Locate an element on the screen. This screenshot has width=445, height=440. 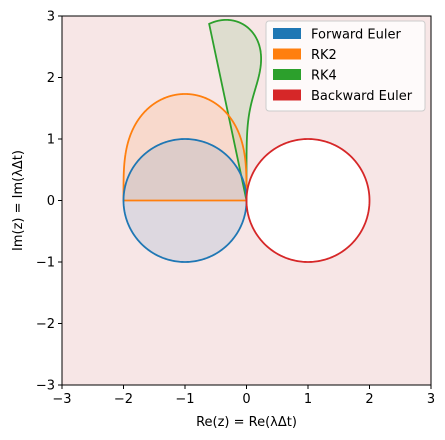
rk2-stable-region is located at coordinates (185, 147).